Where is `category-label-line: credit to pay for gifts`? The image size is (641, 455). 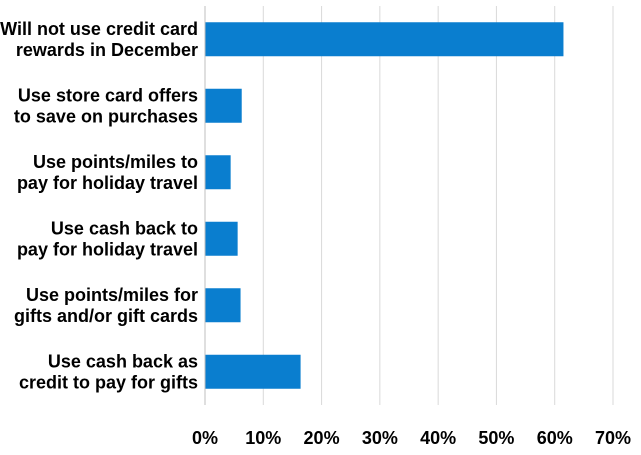
category-label-line: credit to pay for gifts is located at coordinates (108, 382).